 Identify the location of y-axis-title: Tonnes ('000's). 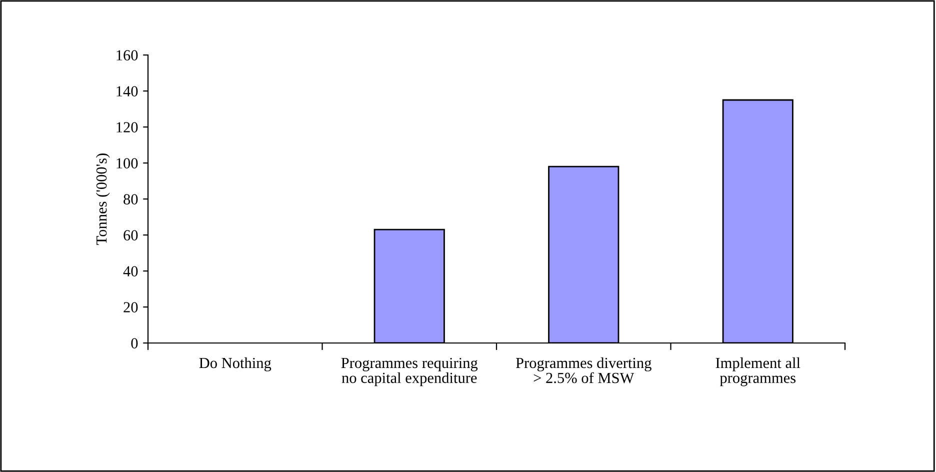
(103, 199).